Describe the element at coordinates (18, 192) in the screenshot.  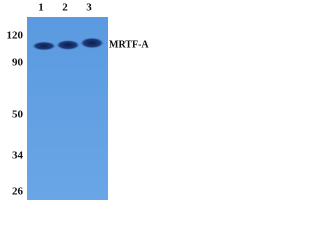
I see `marker-label: 26` at that location.